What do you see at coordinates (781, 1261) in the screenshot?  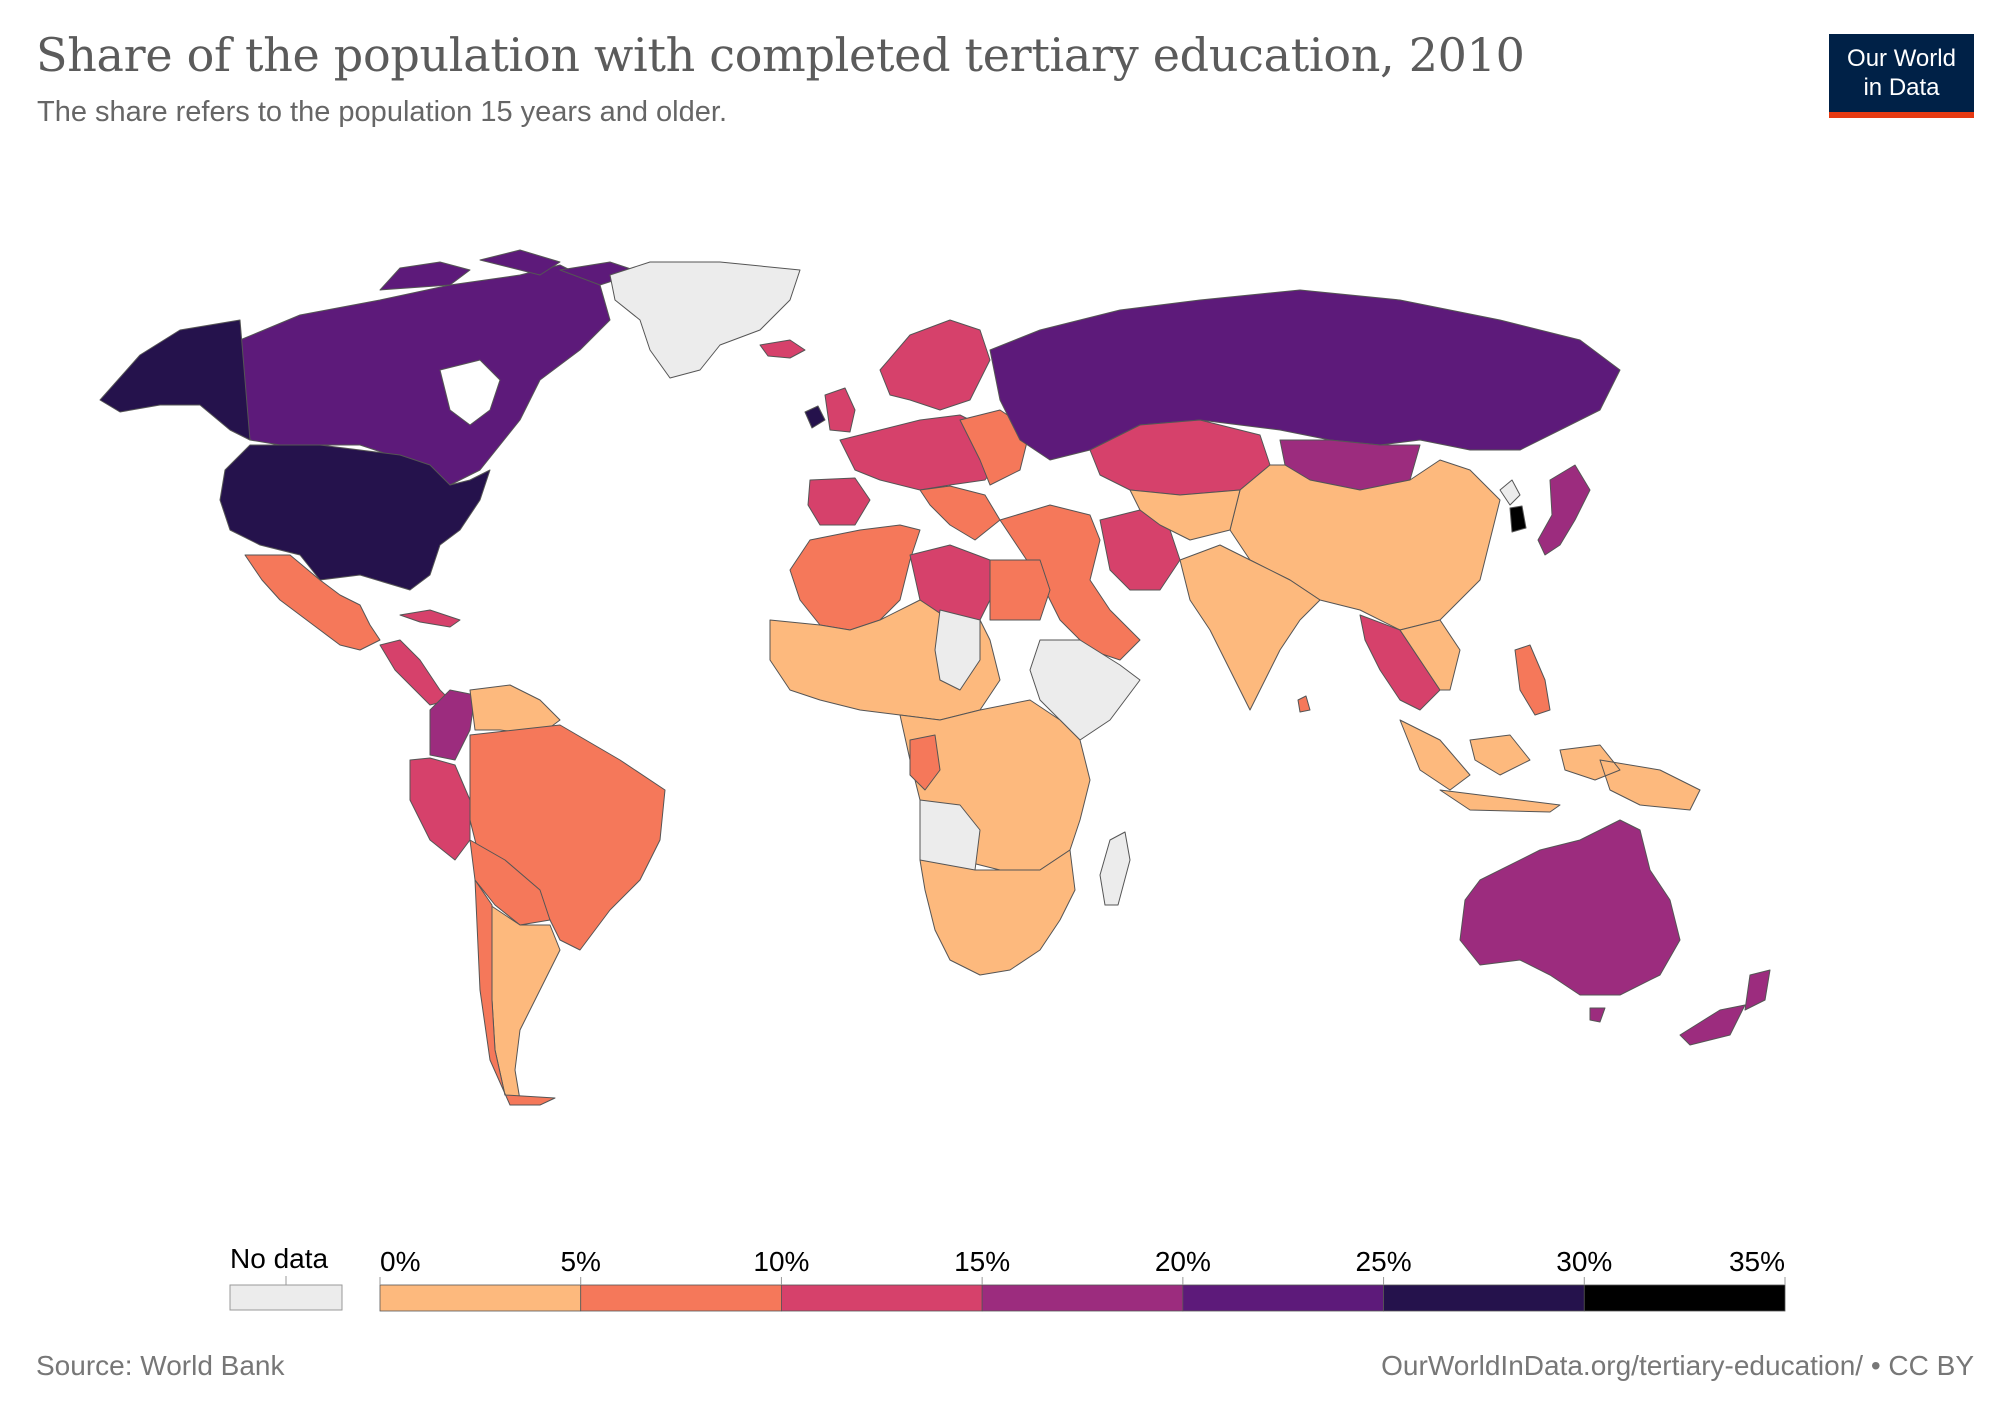 I see `legend-tick-label: 10%` at bounding box center [781, 1261].